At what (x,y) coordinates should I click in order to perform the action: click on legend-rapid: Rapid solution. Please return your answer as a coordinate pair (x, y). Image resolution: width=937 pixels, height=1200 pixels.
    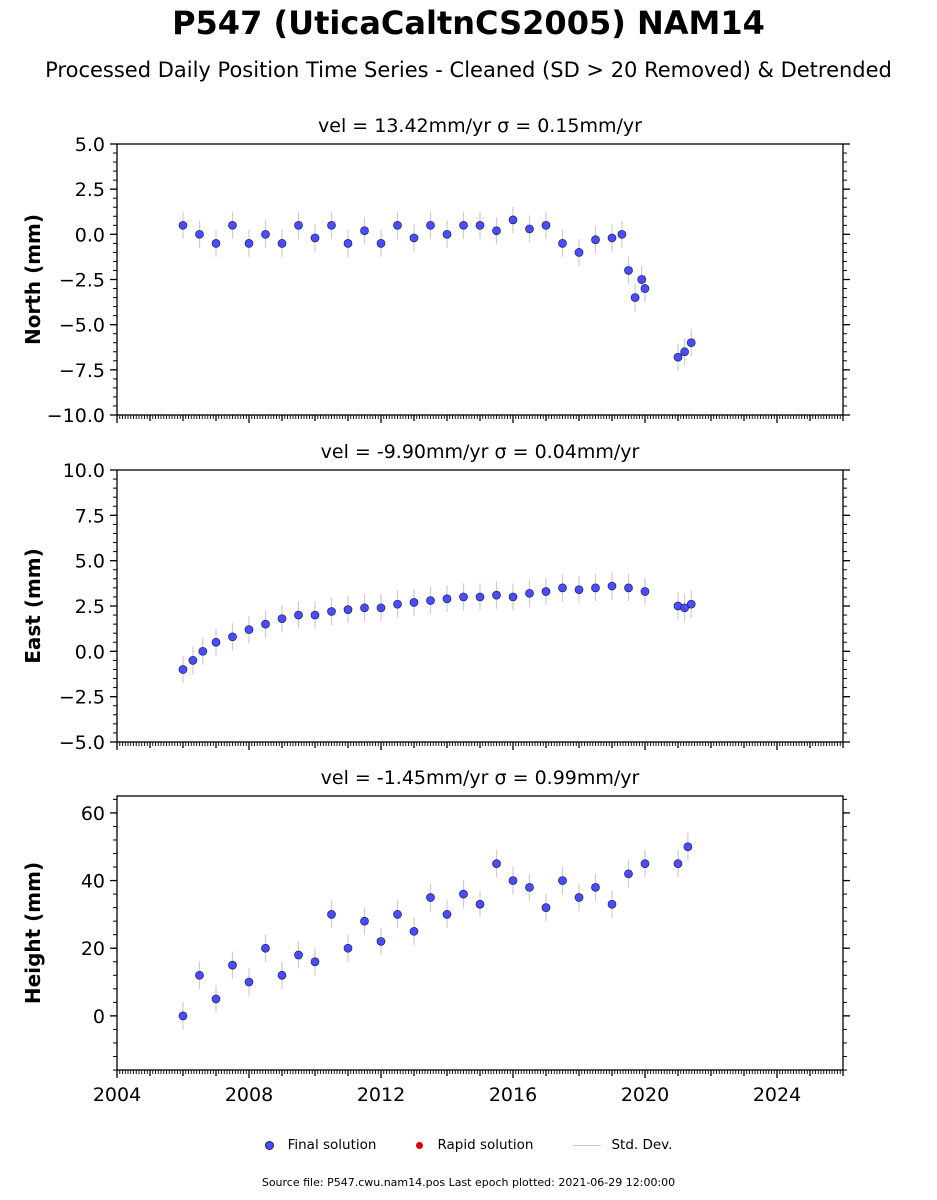
    Looking at the image, I should click on (474, 1145).